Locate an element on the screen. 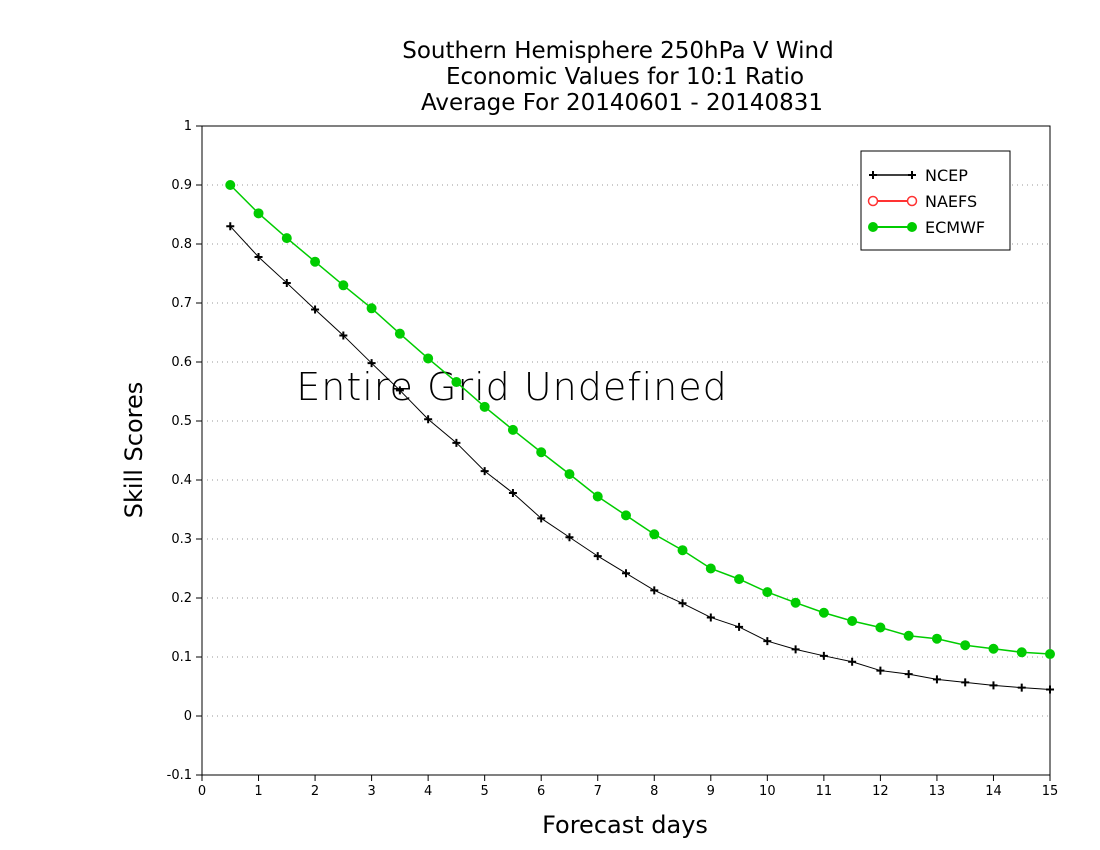 The height and width of the screenshot is (850, 1100). legend: NCEP NAEFS ECMWF is located at coordinates (935, 200).